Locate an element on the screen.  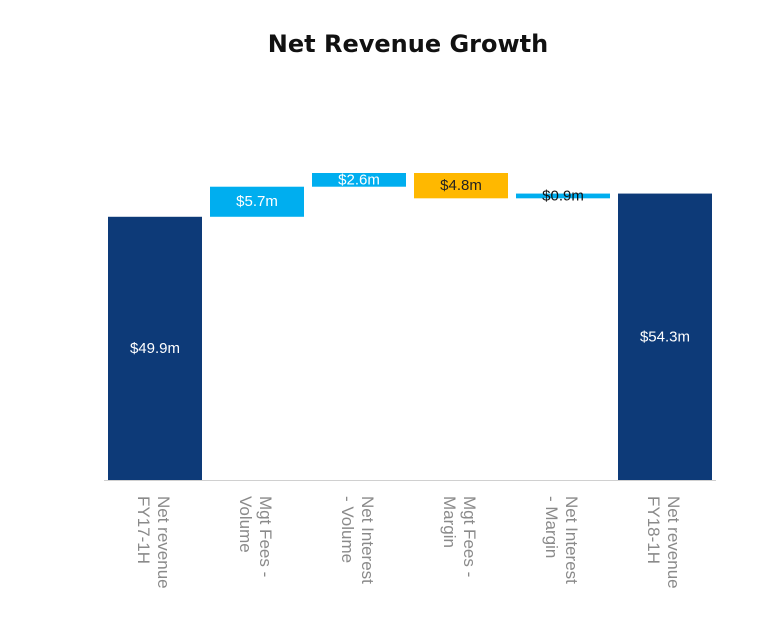
data-label-4: $4.8m is located at coordinates (461, 185).